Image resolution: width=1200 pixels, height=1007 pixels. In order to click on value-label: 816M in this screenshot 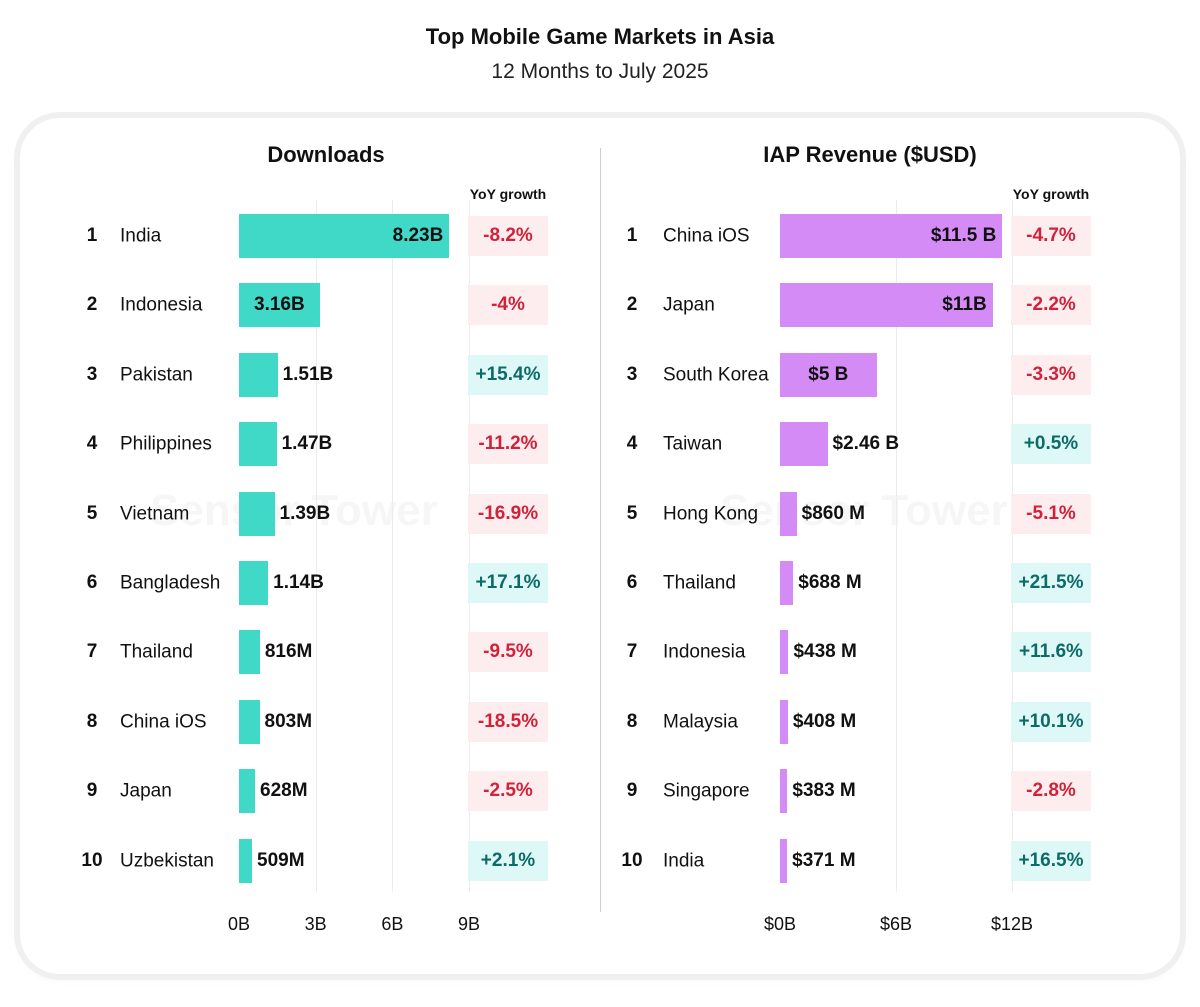, I will do `click(288, 652)`.